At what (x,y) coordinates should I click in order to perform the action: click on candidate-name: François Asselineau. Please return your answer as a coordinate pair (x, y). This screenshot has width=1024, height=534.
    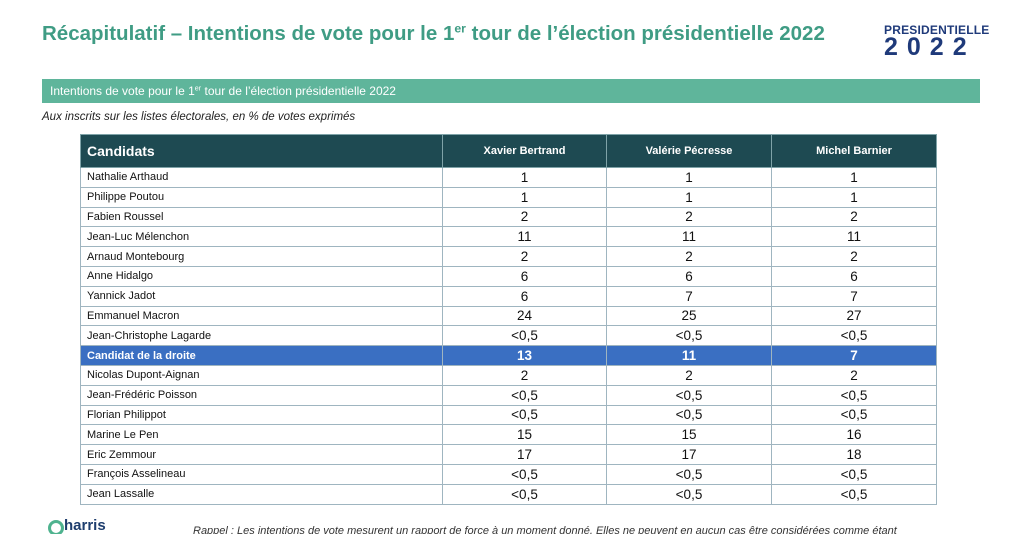
    Looking at the image, I should click on (261, 474).